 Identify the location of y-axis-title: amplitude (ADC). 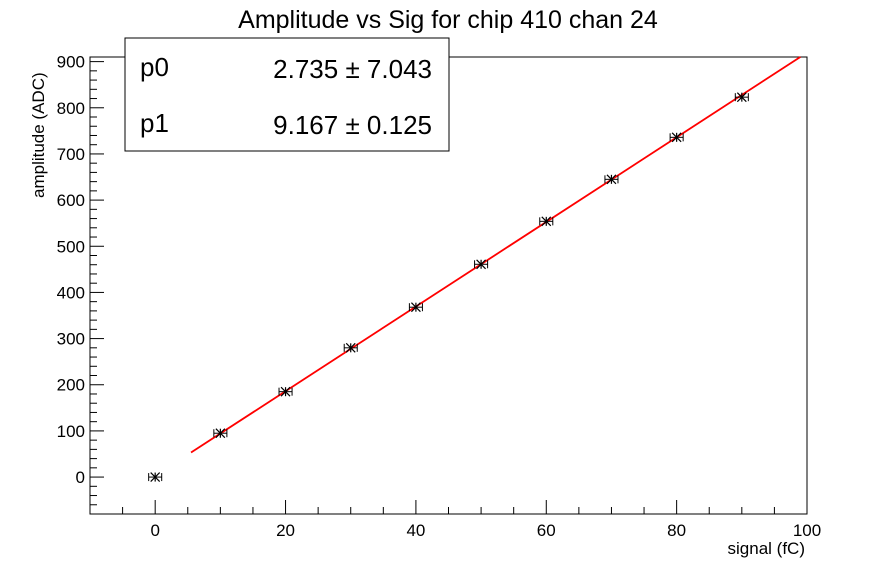
(38, 135).